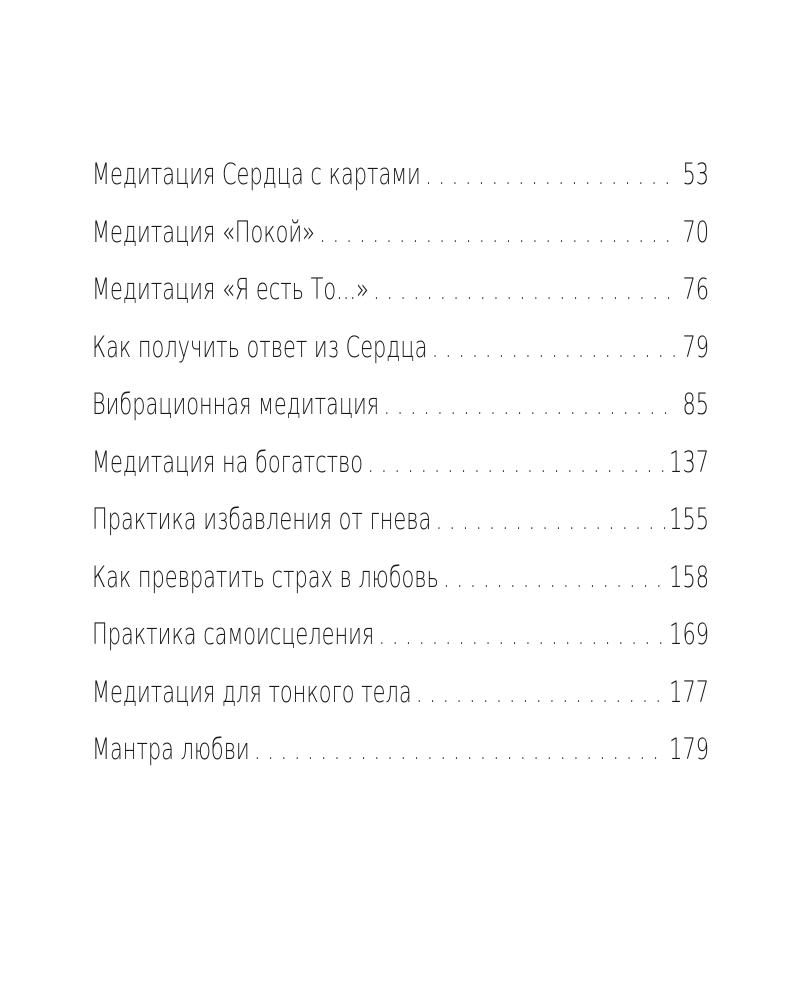 This screenshot has height=1000, width=800. I want to click on toc-entry: Практика самоисцеления 169, so click(400, 641).